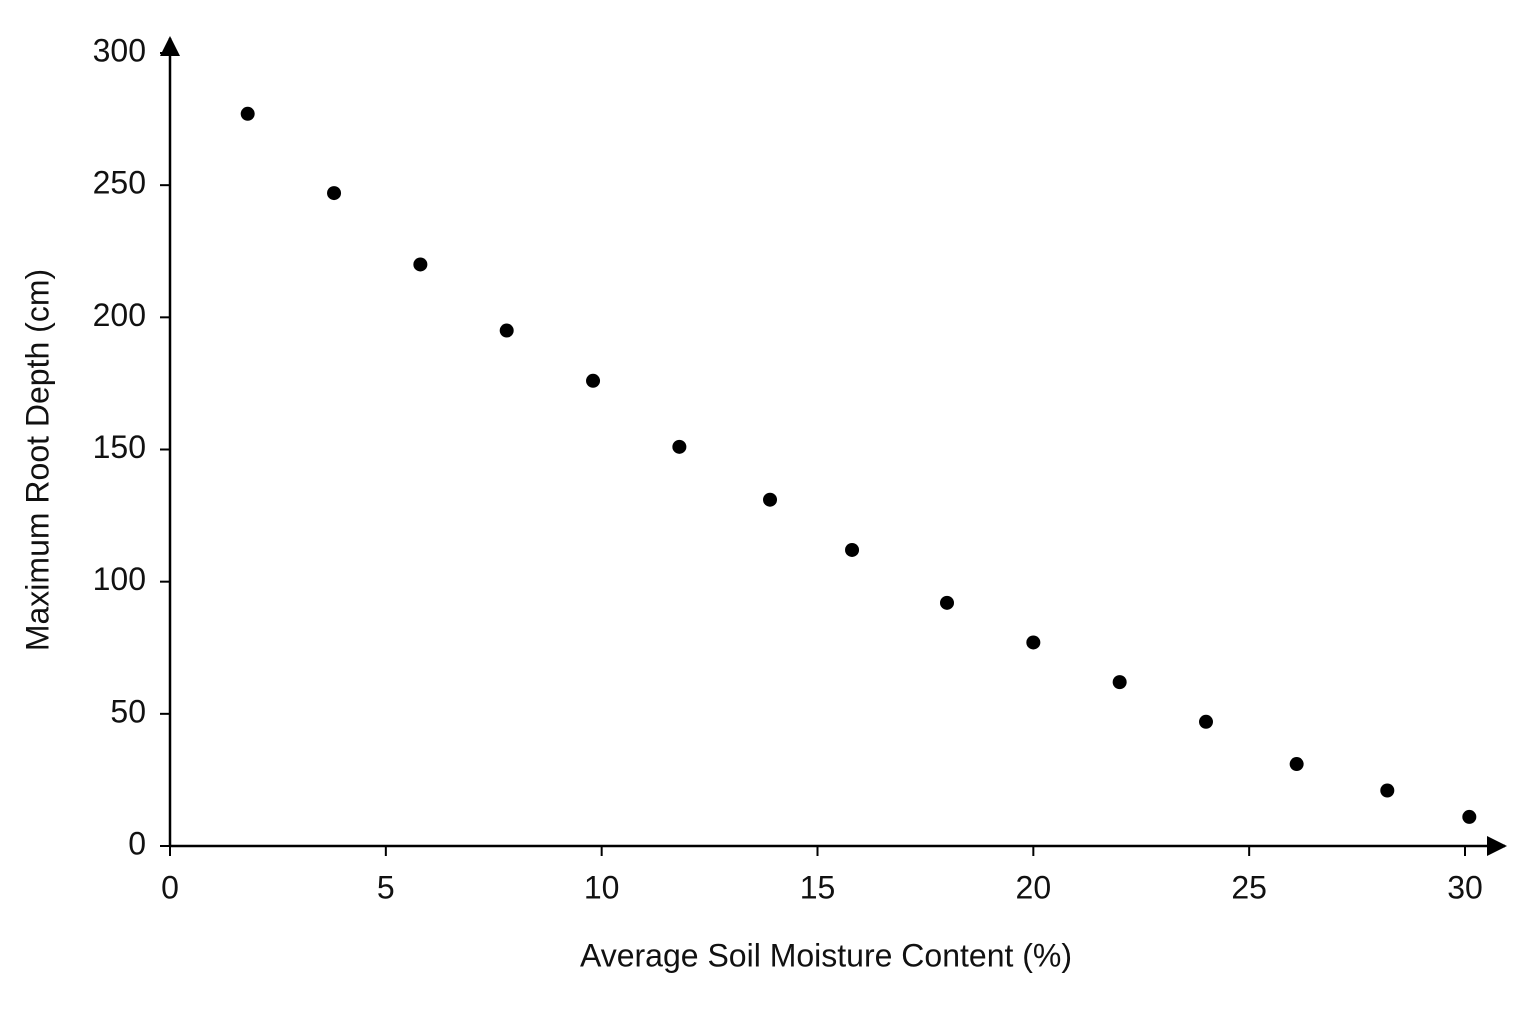  What do you see at coordinates (386, 887) in the screenshot?
I see `x-tick-label: 5` at bounding box center [386, 887].